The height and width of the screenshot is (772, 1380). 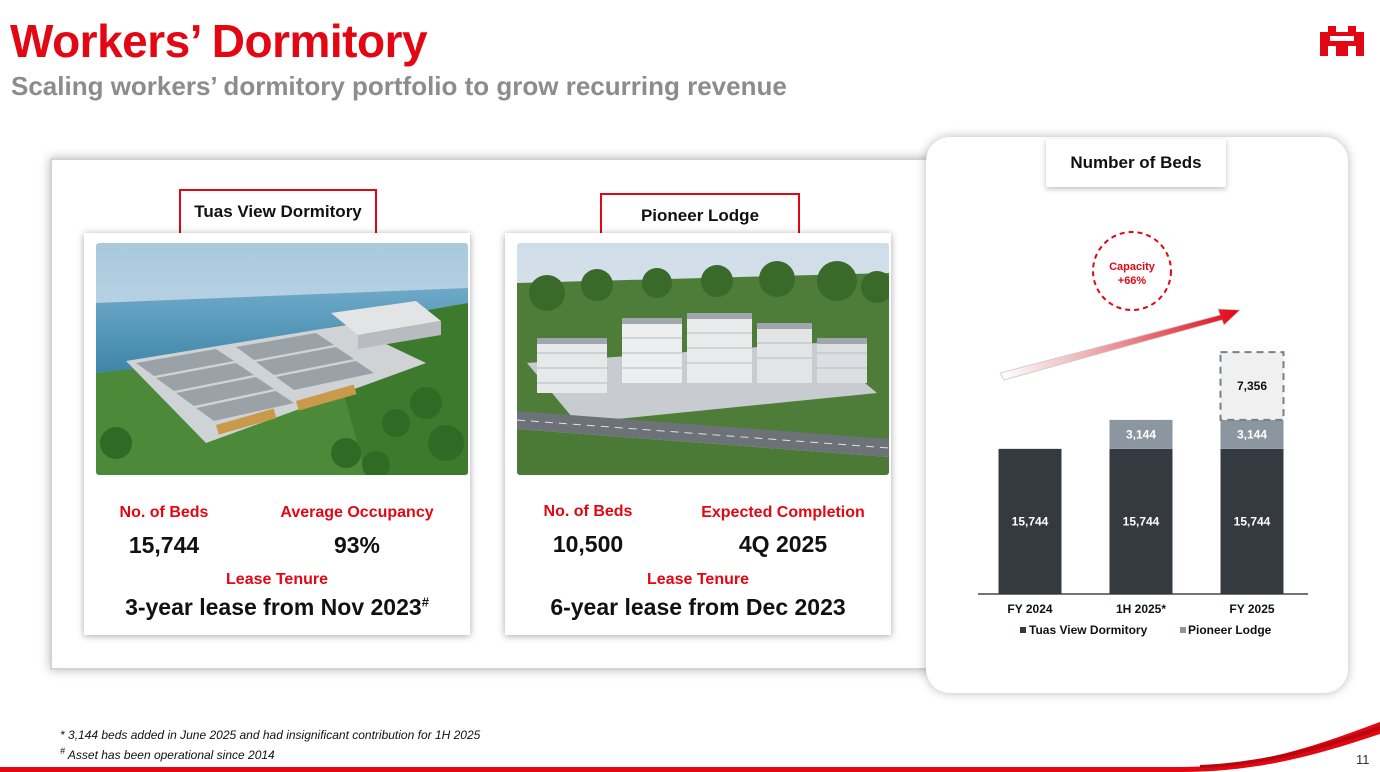 I want to click on pioneer-beds-label: No. of Beds, so click(x=588, y=511).